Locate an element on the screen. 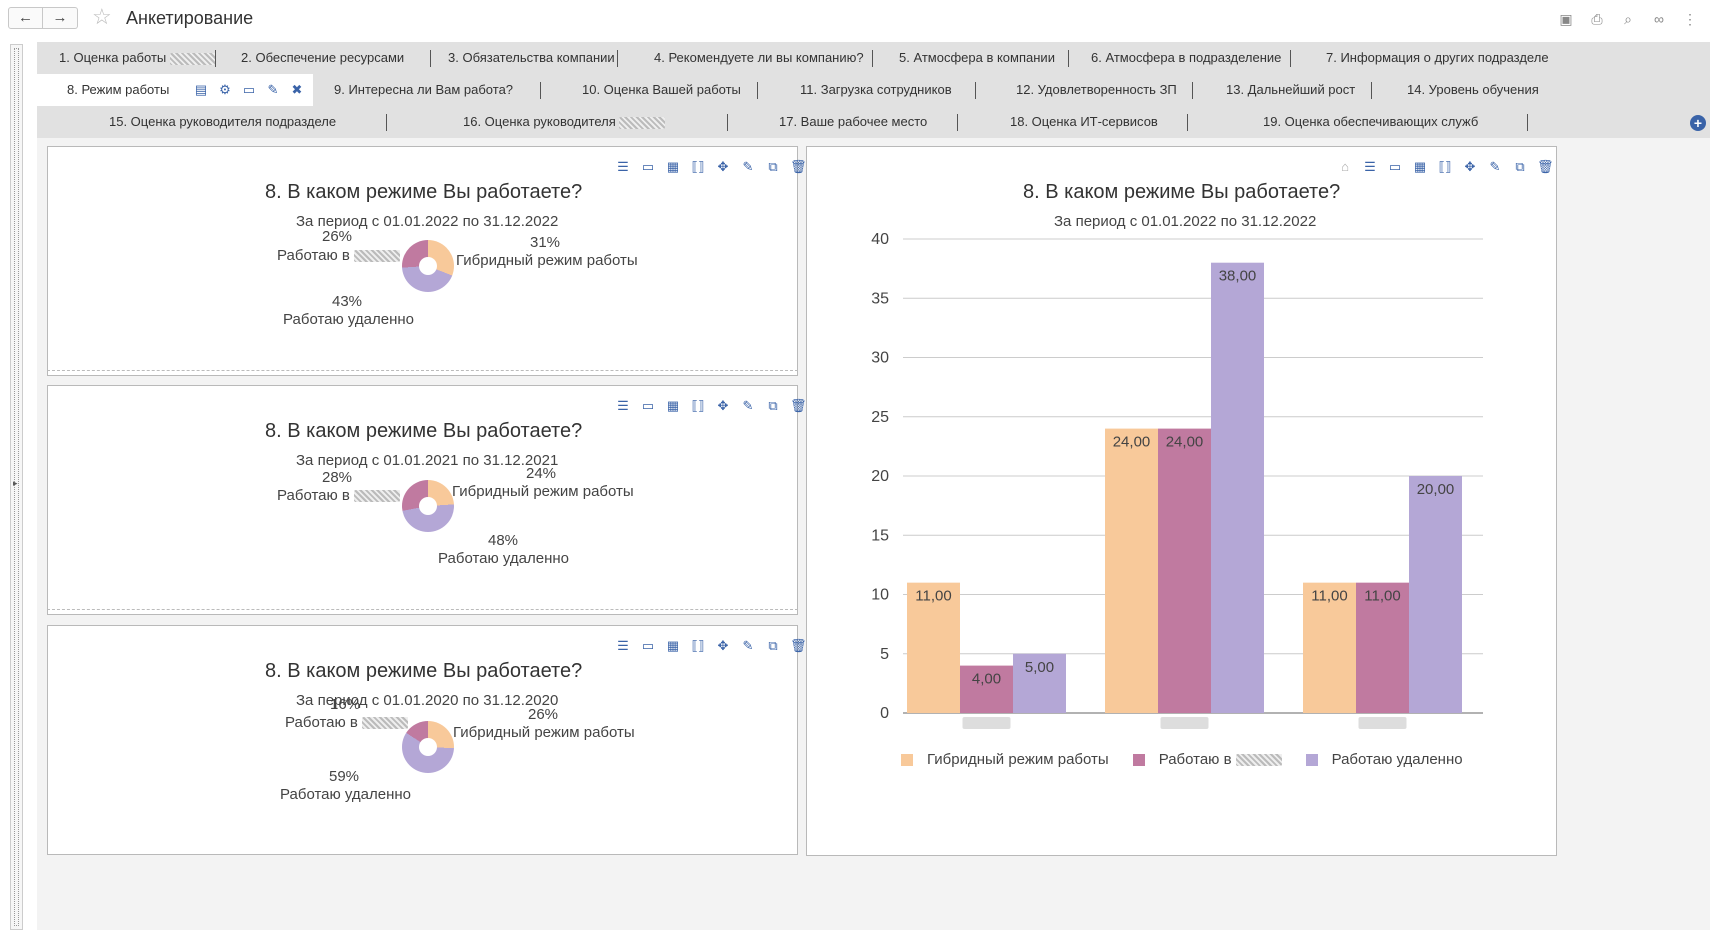  tab-9: 9. Интересна ли Вам работа? is located at coordinates (424, 89).